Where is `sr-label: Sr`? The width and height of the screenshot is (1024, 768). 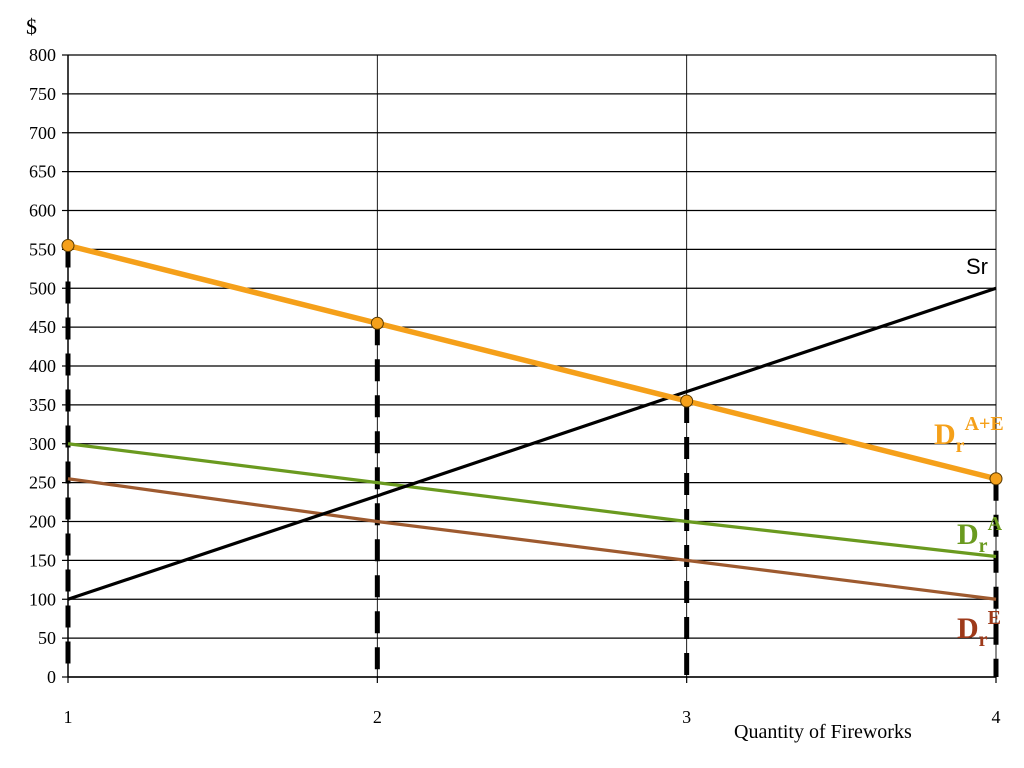
sr-label: Sr is located at coordinates (977, 266).